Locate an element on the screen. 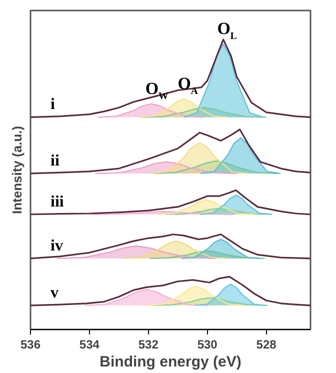 This screenshot has height=373, width=336. x-tick-label: 532 is located at coordinates (148, 345).